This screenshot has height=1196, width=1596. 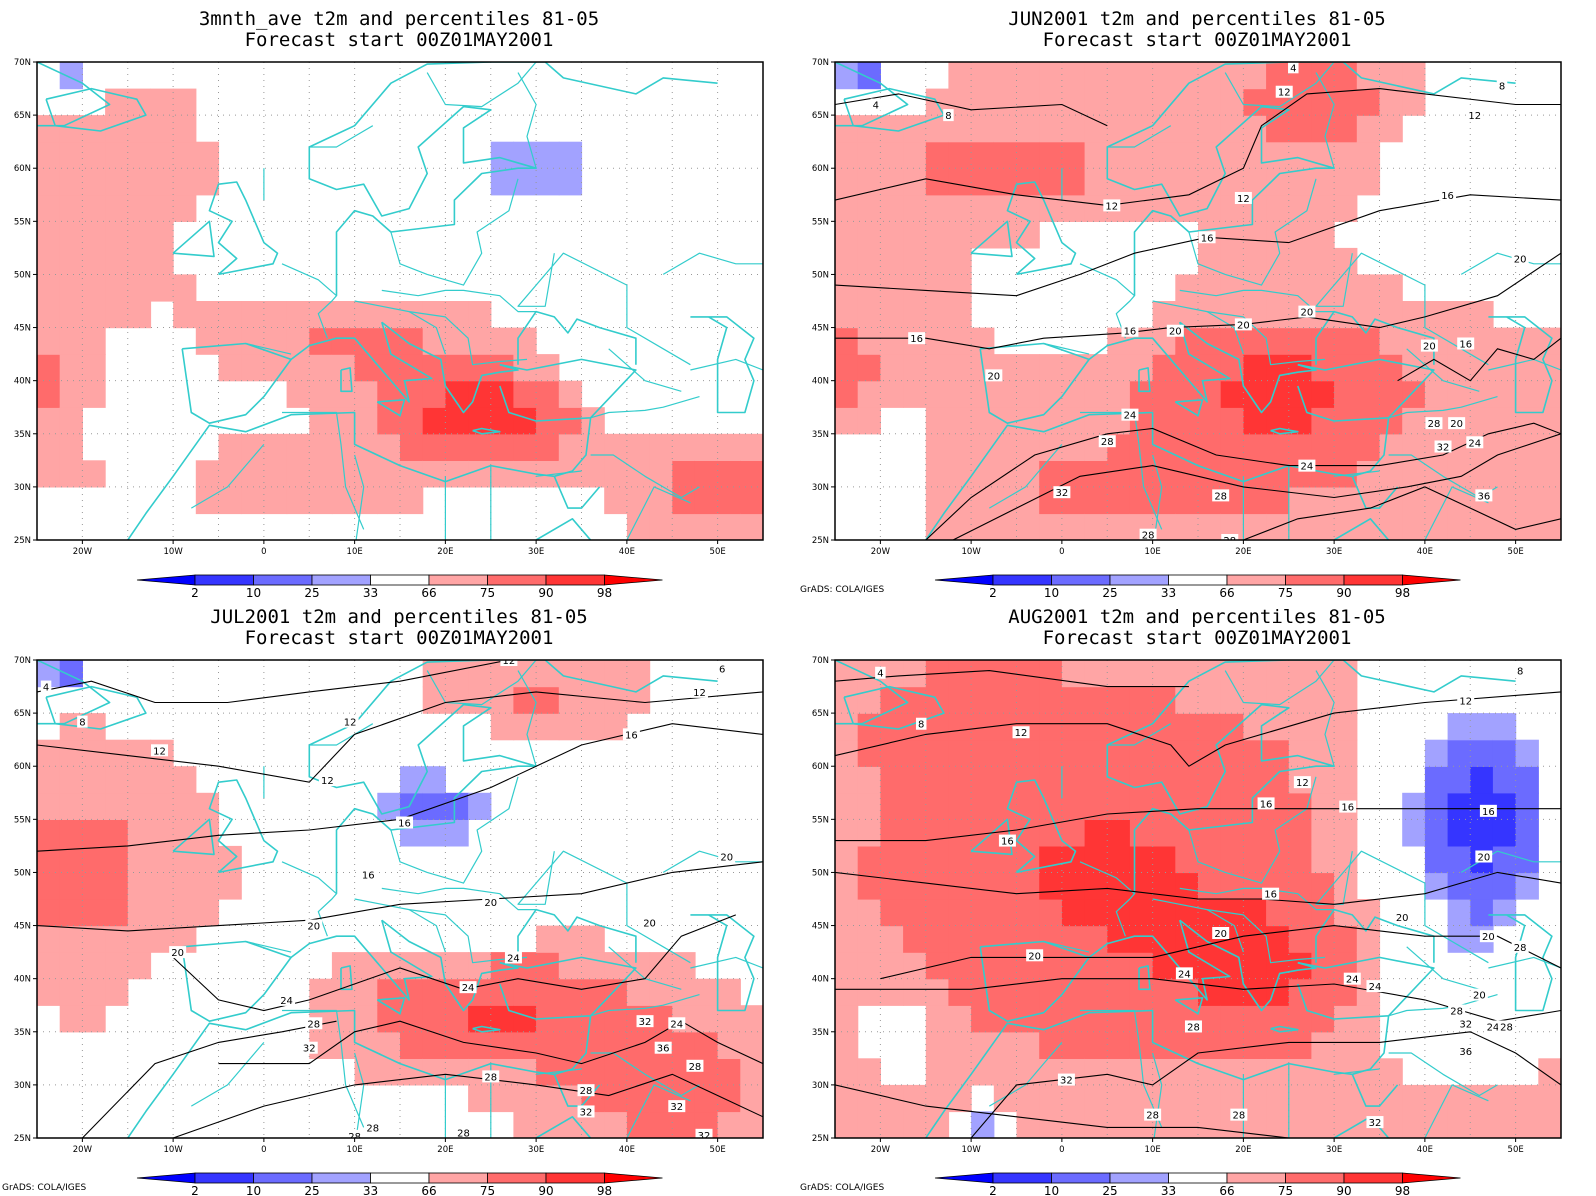 What do you see at coordinates (1184, 974) in the screenshot?
I see `contour-label: 24` at bounding box center [1184, 974].